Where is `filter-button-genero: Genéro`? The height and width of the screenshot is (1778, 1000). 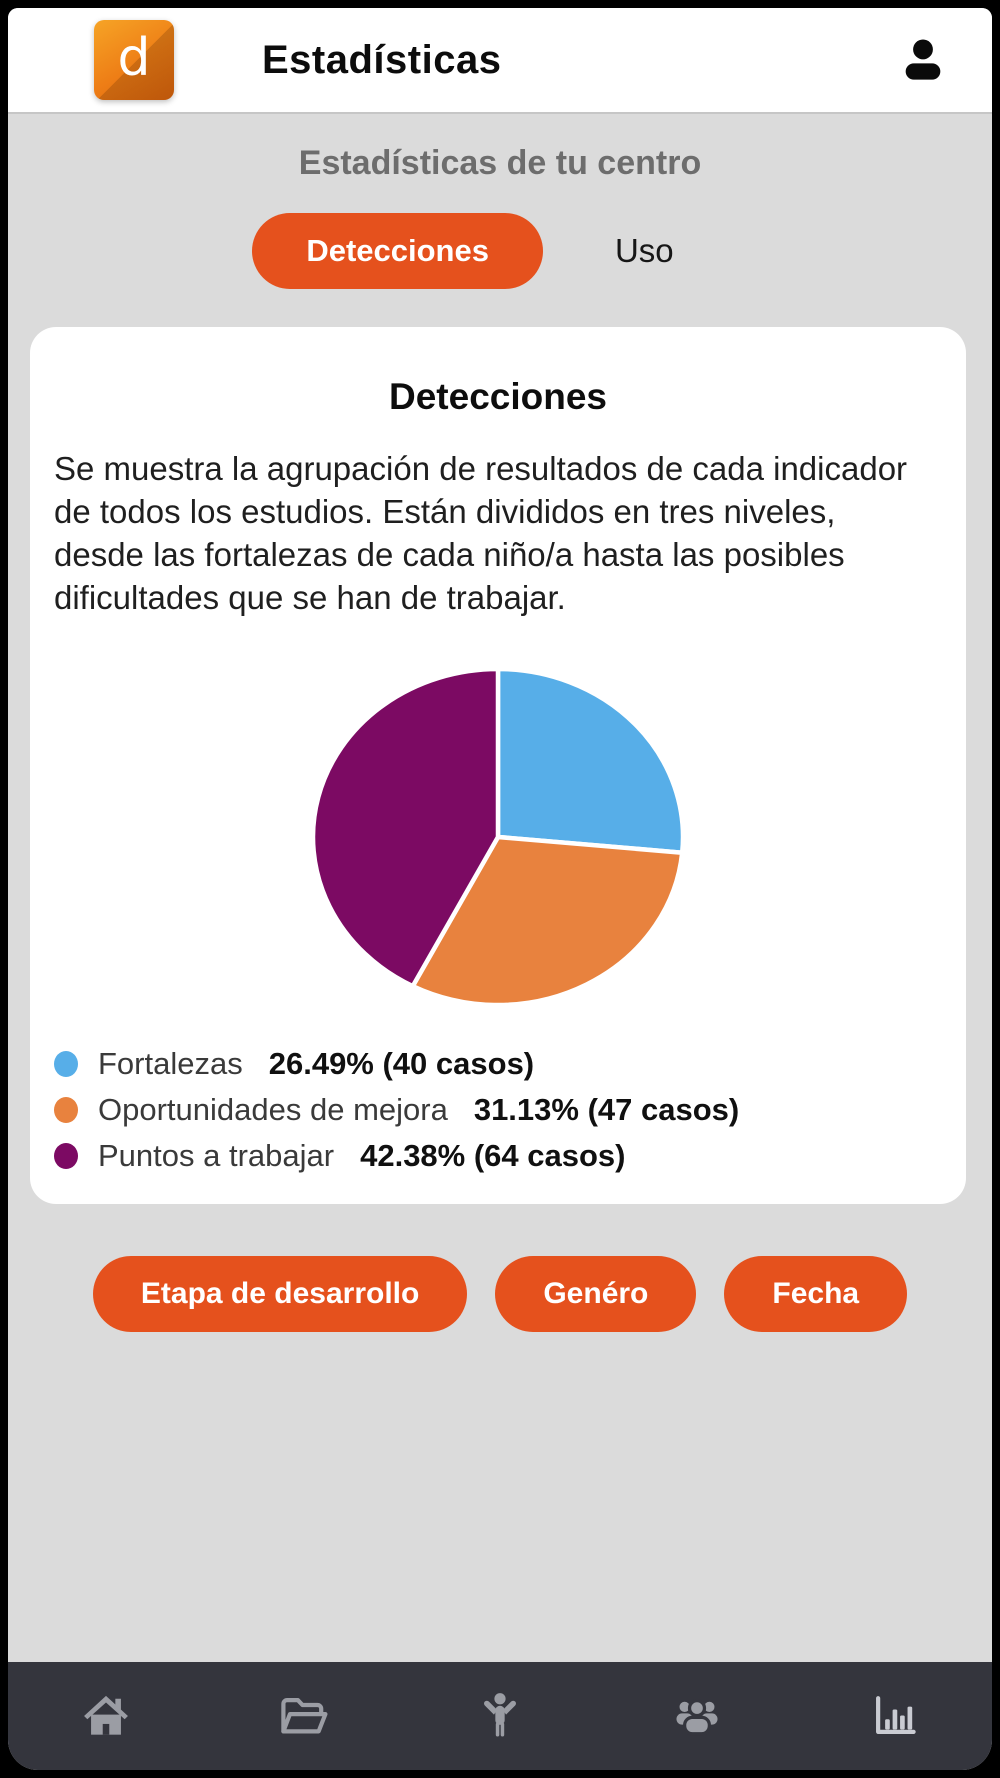 filter-button-genero: Genéro is located at coordinates (596, 1293).